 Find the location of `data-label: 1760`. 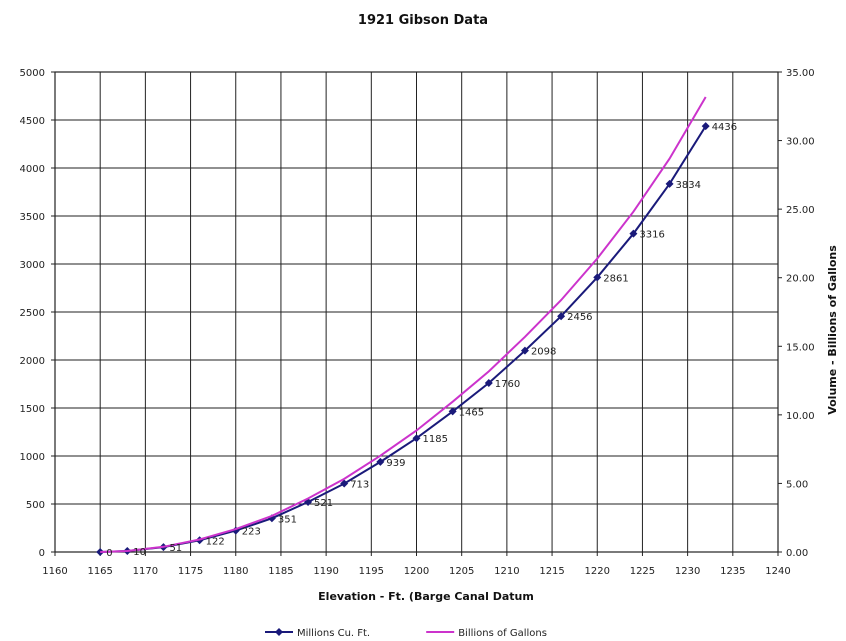

data-label: 1760 is located at coordinates (507, 384).